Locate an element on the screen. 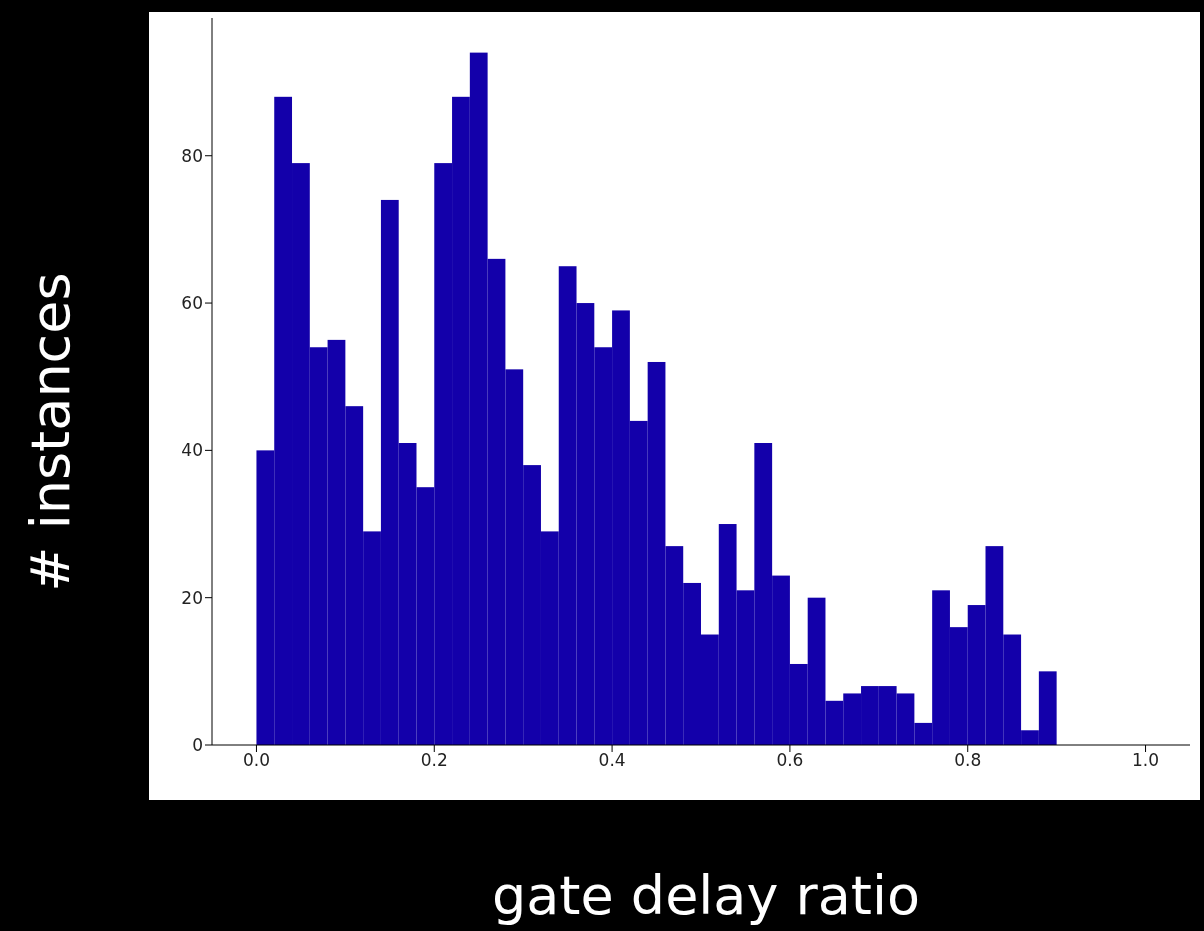  y-tick-label: 80 is located at coordinates (192, 155).